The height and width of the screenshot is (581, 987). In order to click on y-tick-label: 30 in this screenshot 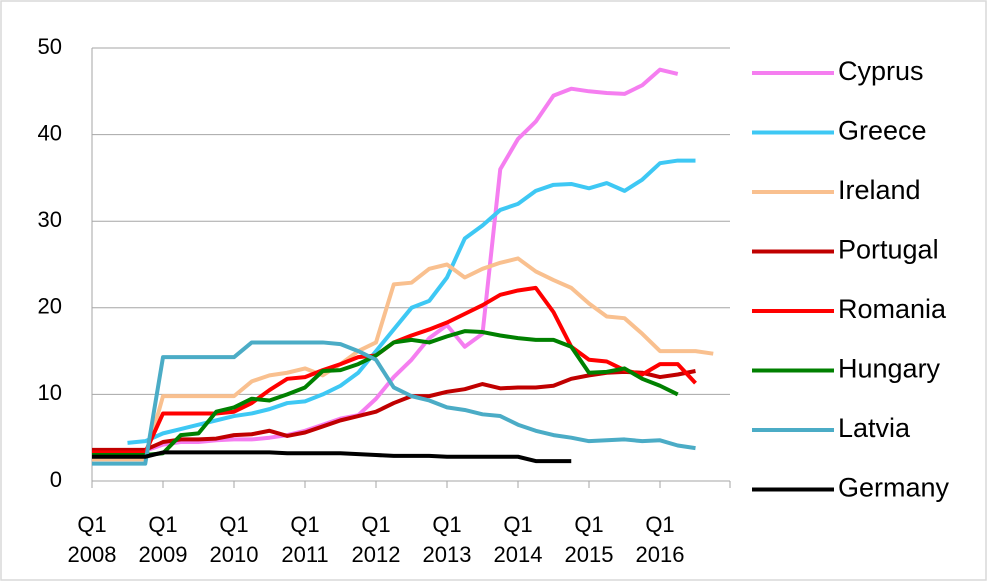, I will do `click(50, 219)`.